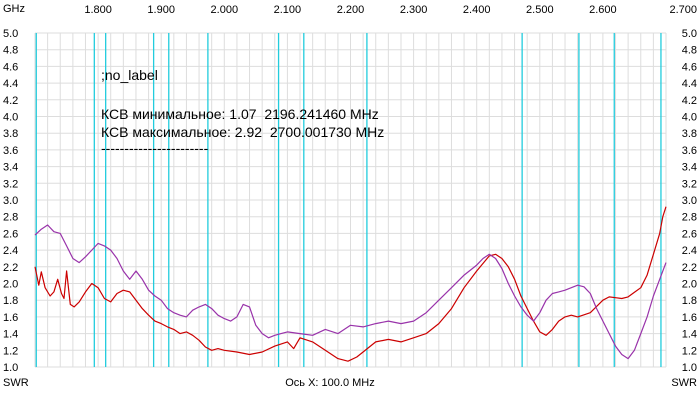 The width and height of the screenshot is (700, 400). Describe the element at coordinates (288, 10) in the screenshot. I see `x-tick: 2.100` at that location.